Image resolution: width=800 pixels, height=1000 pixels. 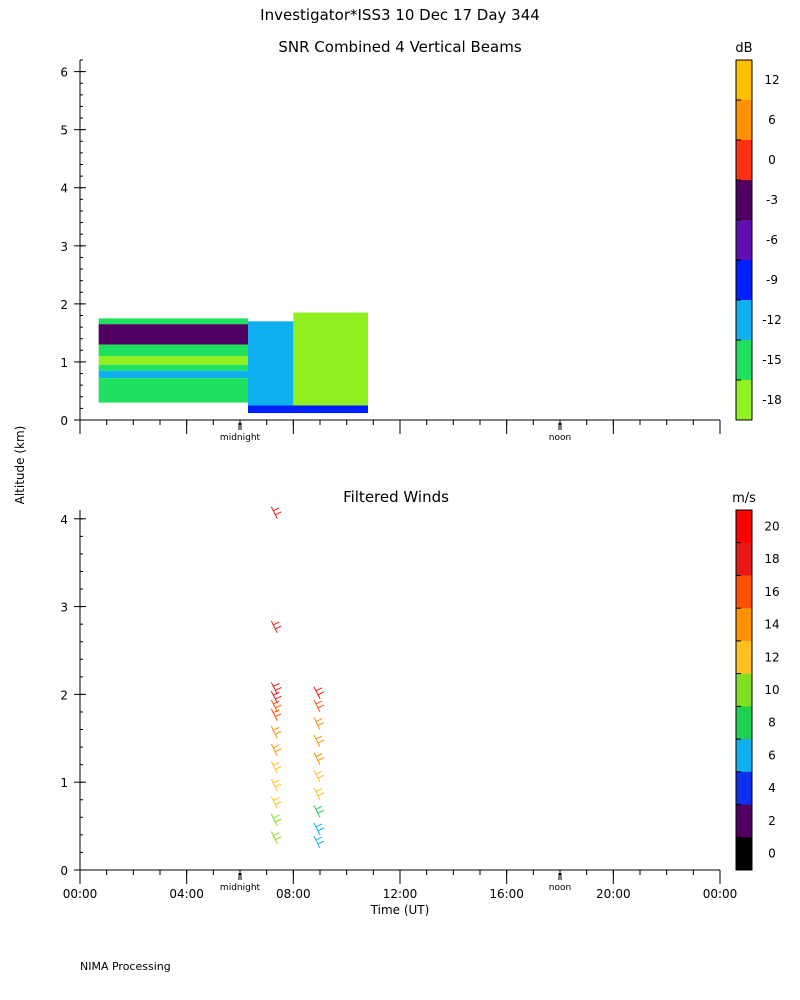 What do you see at coordinates (240, 888) in the screenshot?
I see `winds-day-marker-label: midnight` at bounding box center [240, 888].